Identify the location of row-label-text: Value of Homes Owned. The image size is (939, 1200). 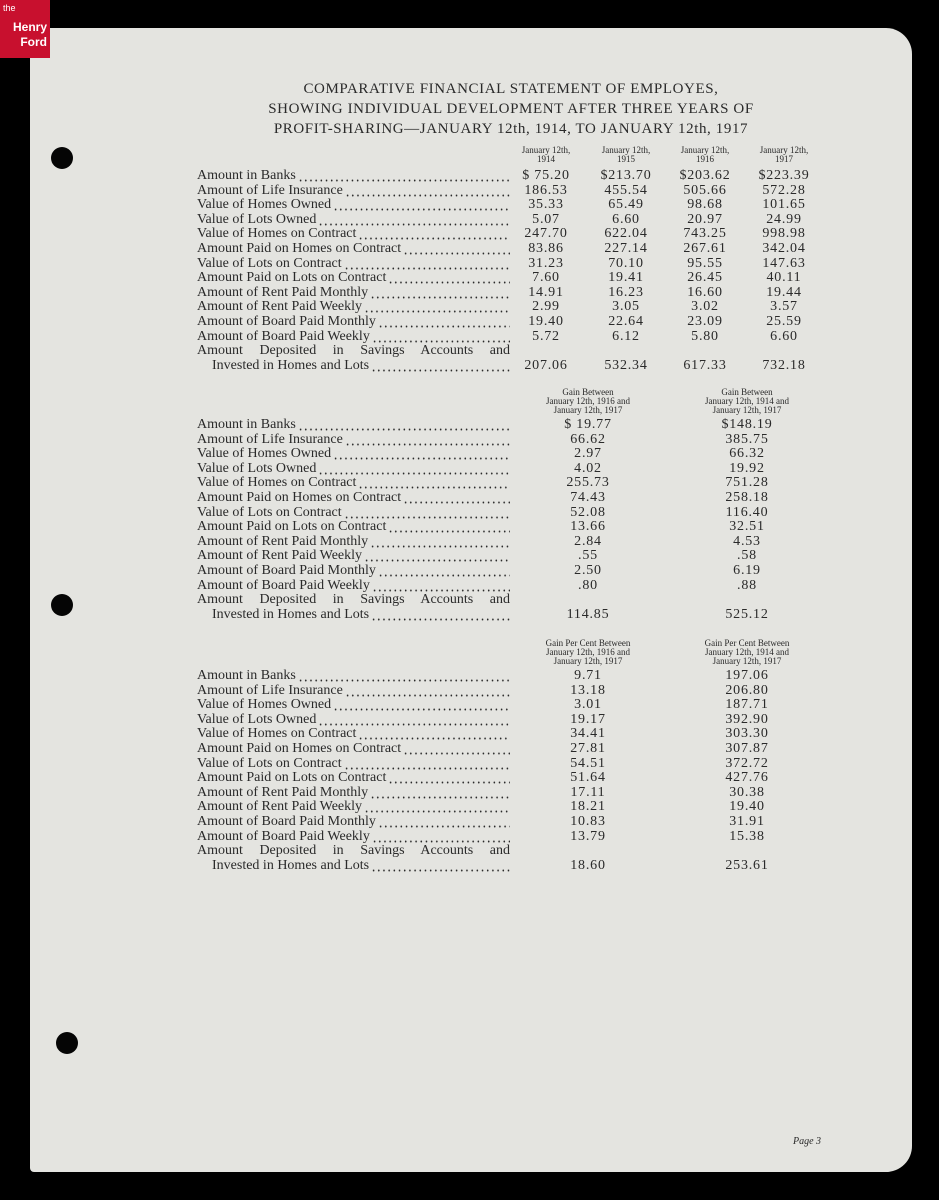
(264, 705).